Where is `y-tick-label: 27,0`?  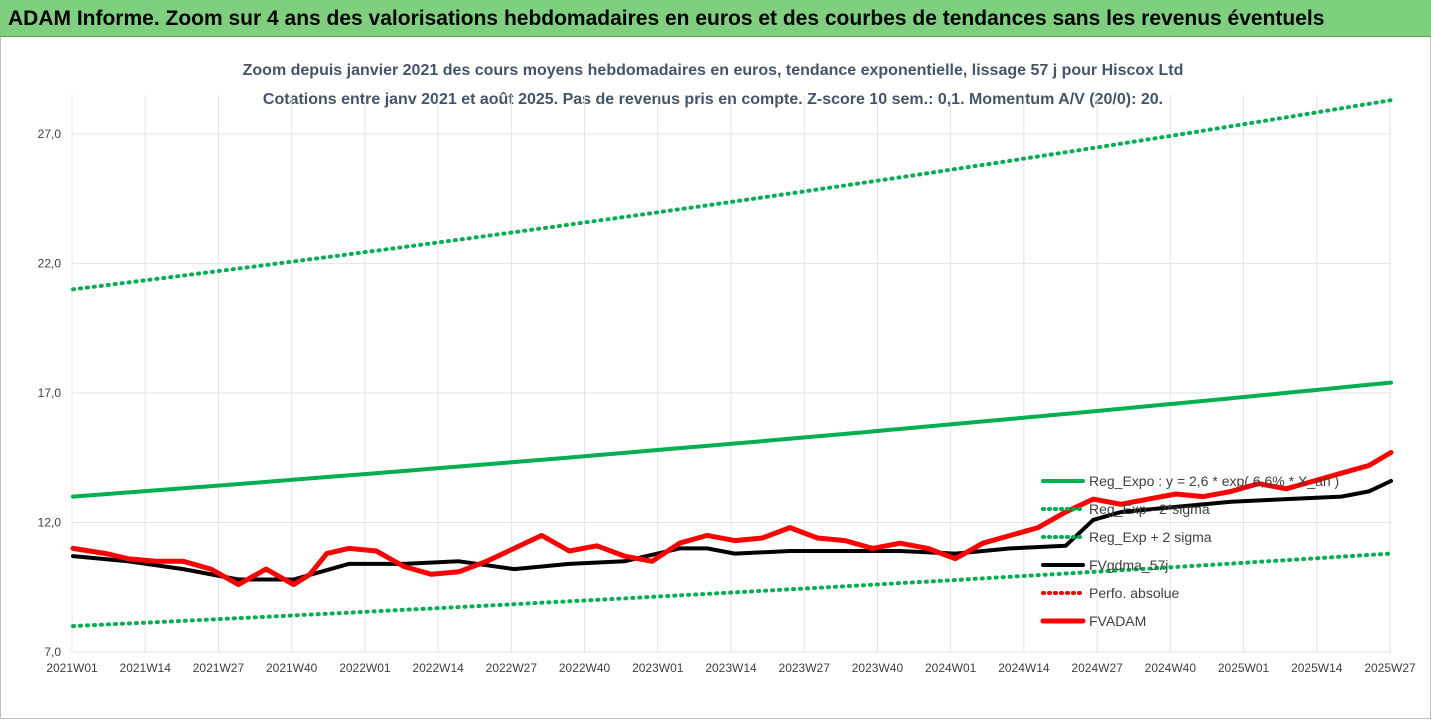 y-tick-label: 27,0 is located at coordinates (50, 134).